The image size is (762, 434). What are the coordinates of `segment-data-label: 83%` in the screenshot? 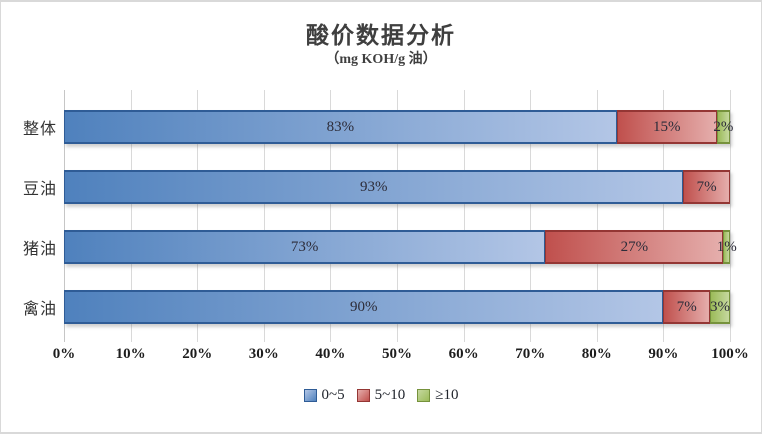 It's located at (340, 126).